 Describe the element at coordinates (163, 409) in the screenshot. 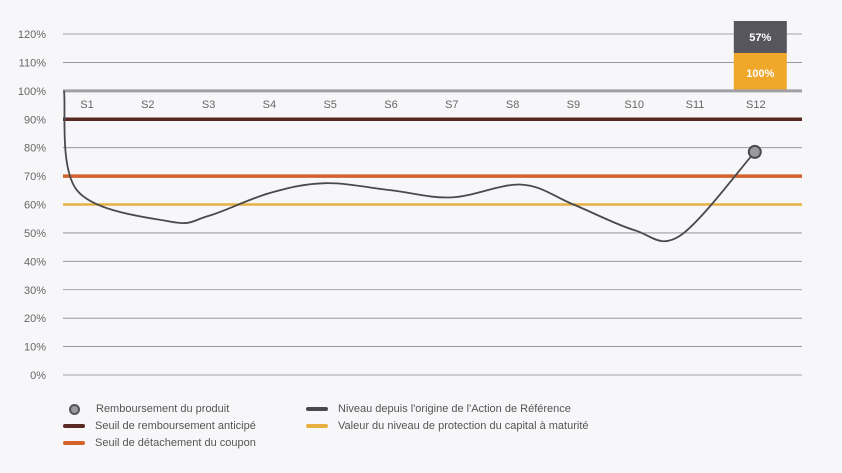

I see `legend-label: Remboursement du produit` at that location.